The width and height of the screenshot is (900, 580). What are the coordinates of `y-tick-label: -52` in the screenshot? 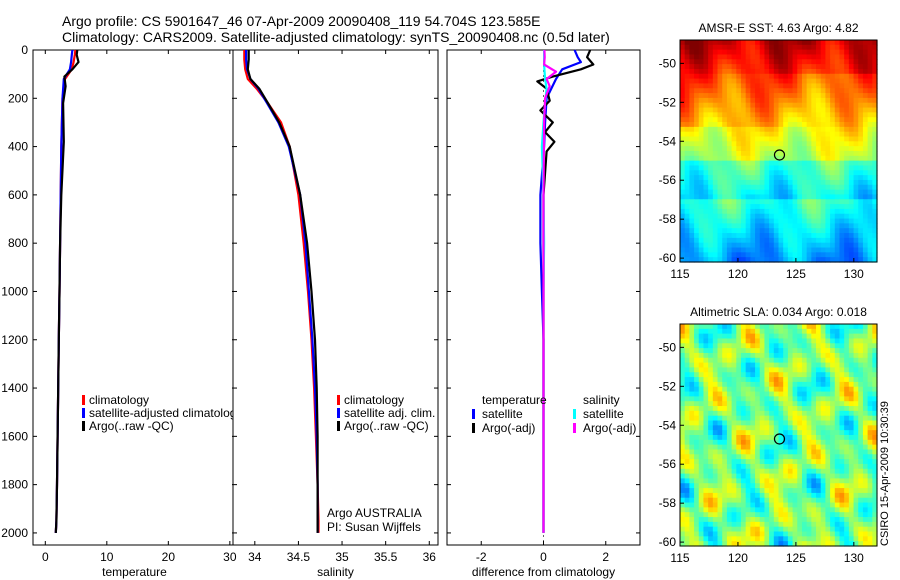 It's located at (668, 102).